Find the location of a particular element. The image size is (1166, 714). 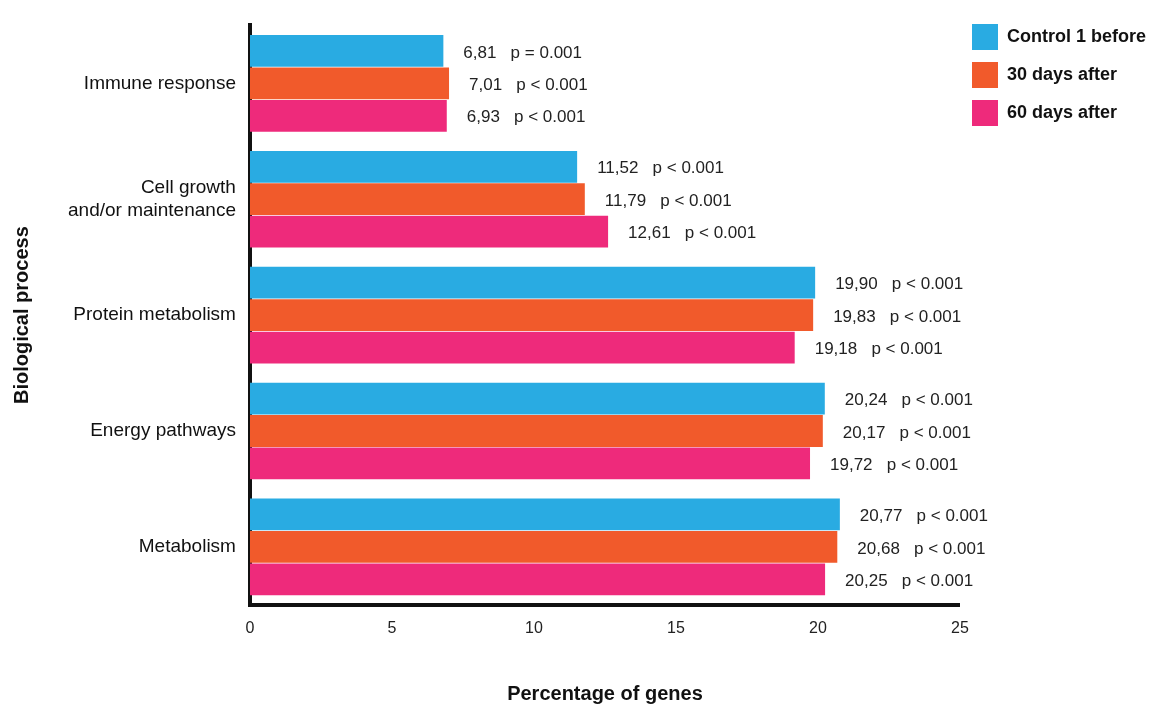

legend-label: 60 days after is located at coordinates (1062, 111).